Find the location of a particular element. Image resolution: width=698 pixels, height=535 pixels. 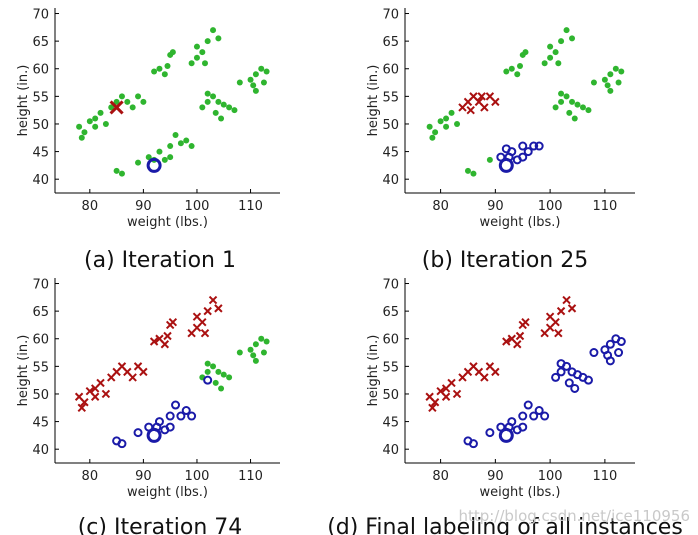

y-tick-label: 40 is located at coordinates (40, 450).